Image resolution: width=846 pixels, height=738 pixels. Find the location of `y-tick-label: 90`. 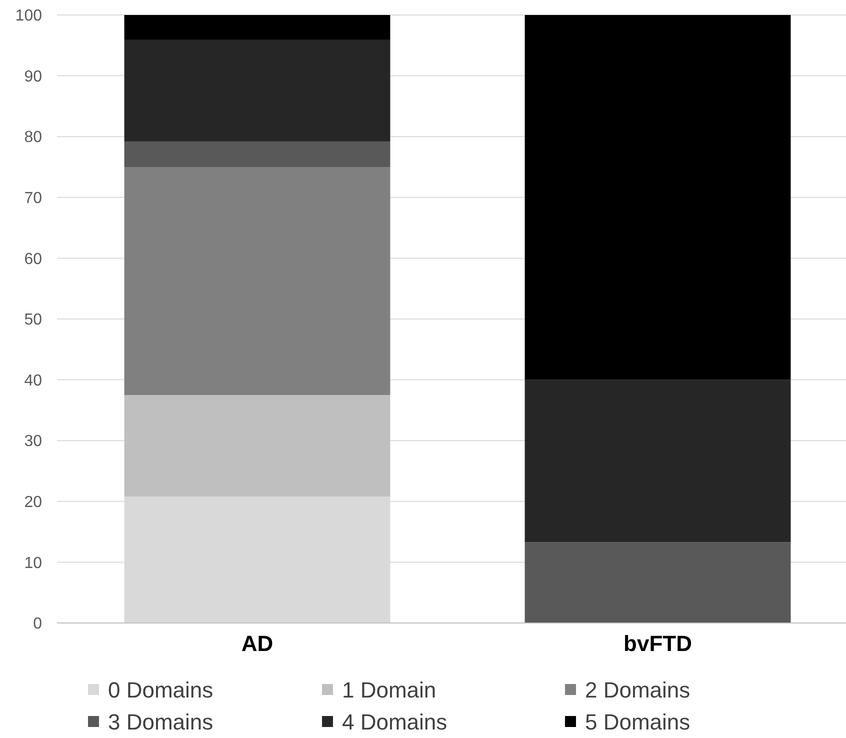

y-tick-label: 90 is located at coordinates (33, 77).